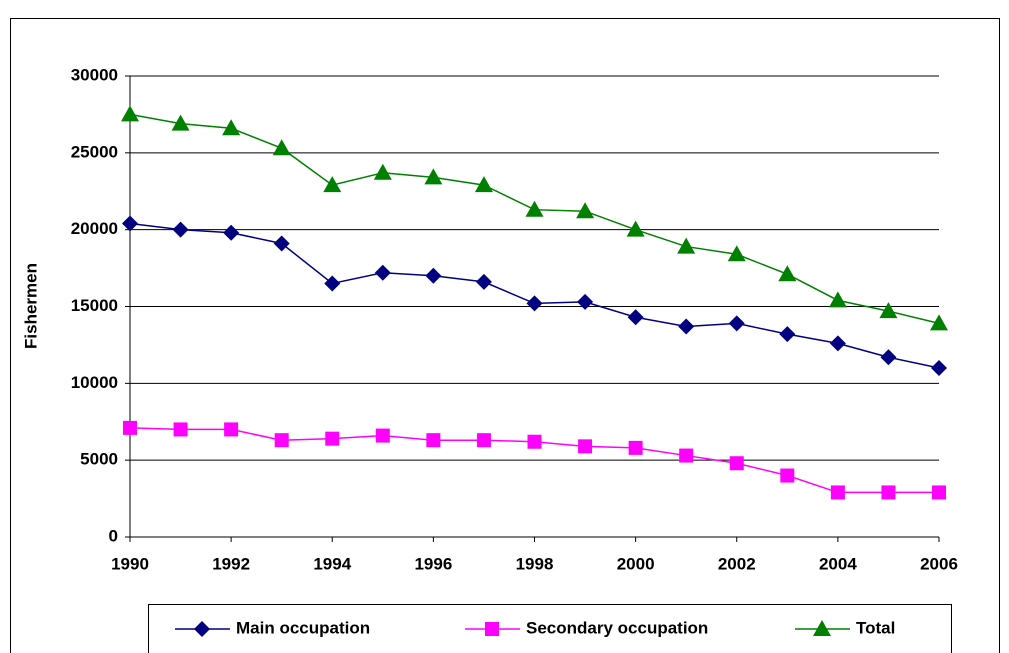 The height and width of the screenshot is (653, 1009). I want to click on legend-label: Main occupation, so click(303, 627).